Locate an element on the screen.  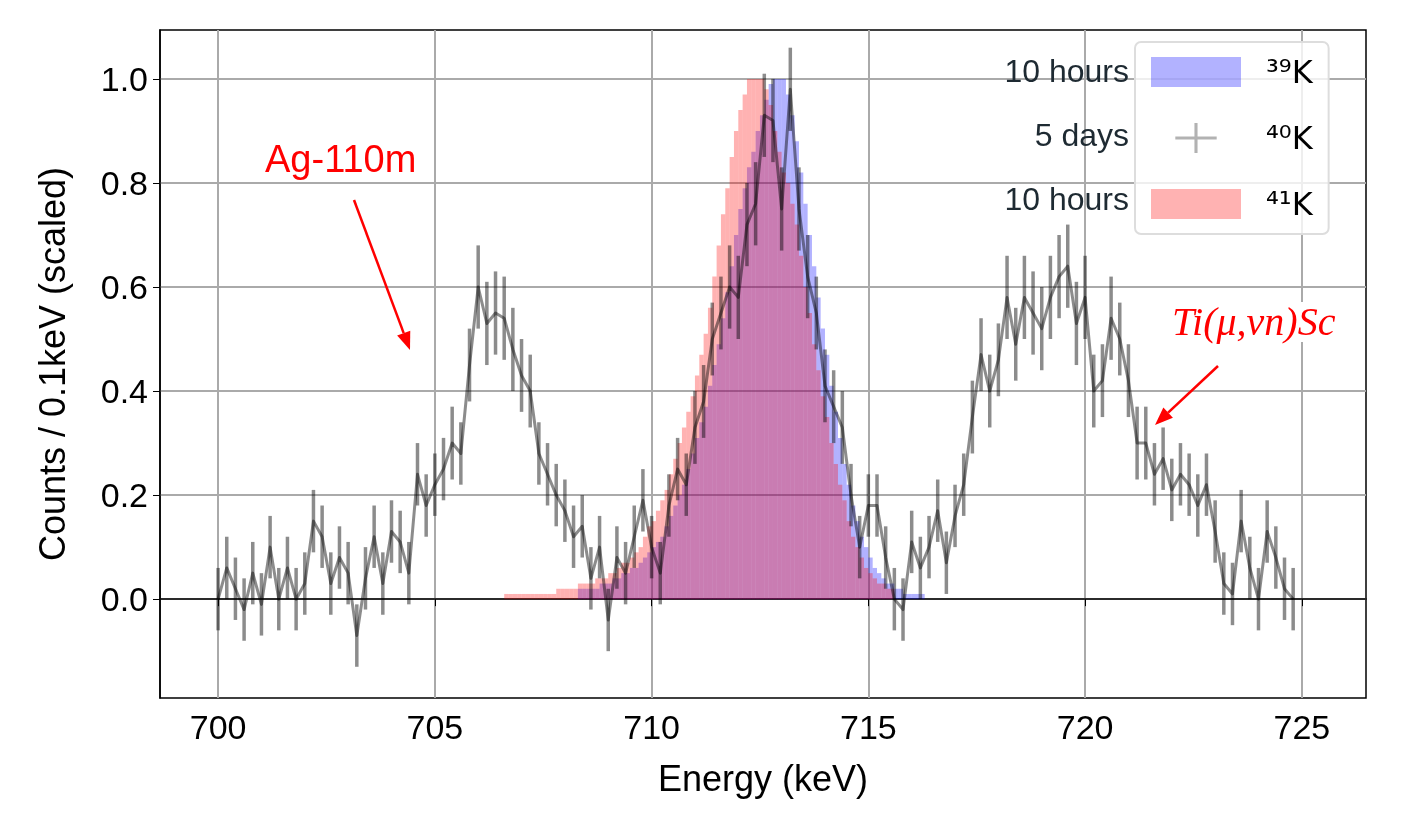
x-tick-label: 715 is located at coordinates (868, 727).